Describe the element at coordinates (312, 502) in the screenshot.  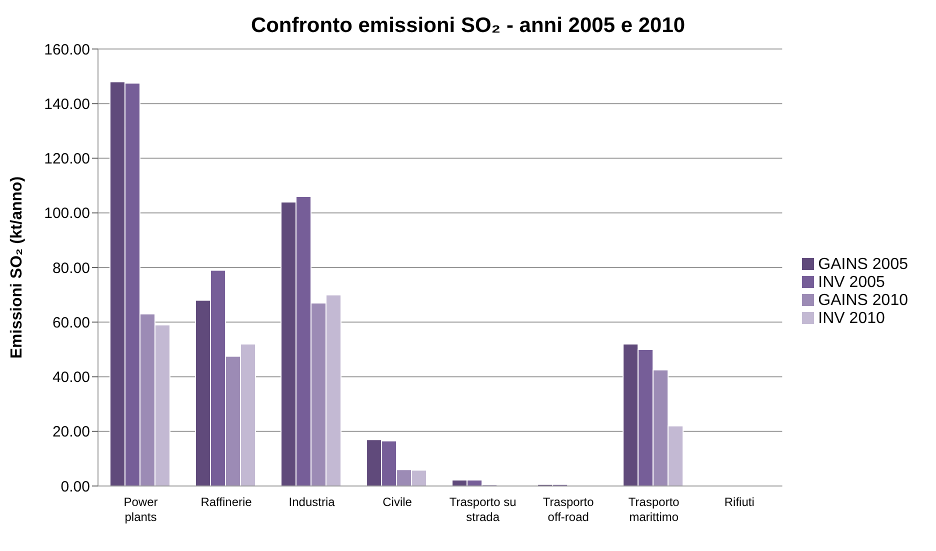
I see `x-tick-label: Industria` at that location.